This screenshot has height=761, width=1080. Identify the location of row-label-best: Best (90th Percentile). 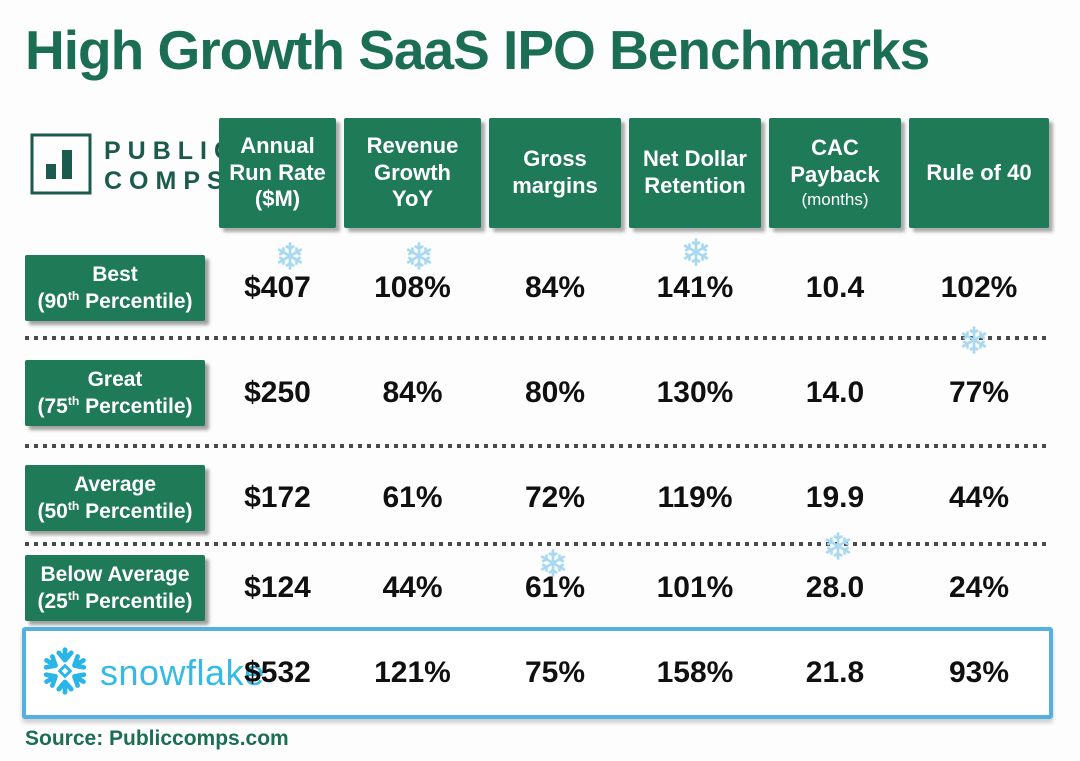
(115, 288).